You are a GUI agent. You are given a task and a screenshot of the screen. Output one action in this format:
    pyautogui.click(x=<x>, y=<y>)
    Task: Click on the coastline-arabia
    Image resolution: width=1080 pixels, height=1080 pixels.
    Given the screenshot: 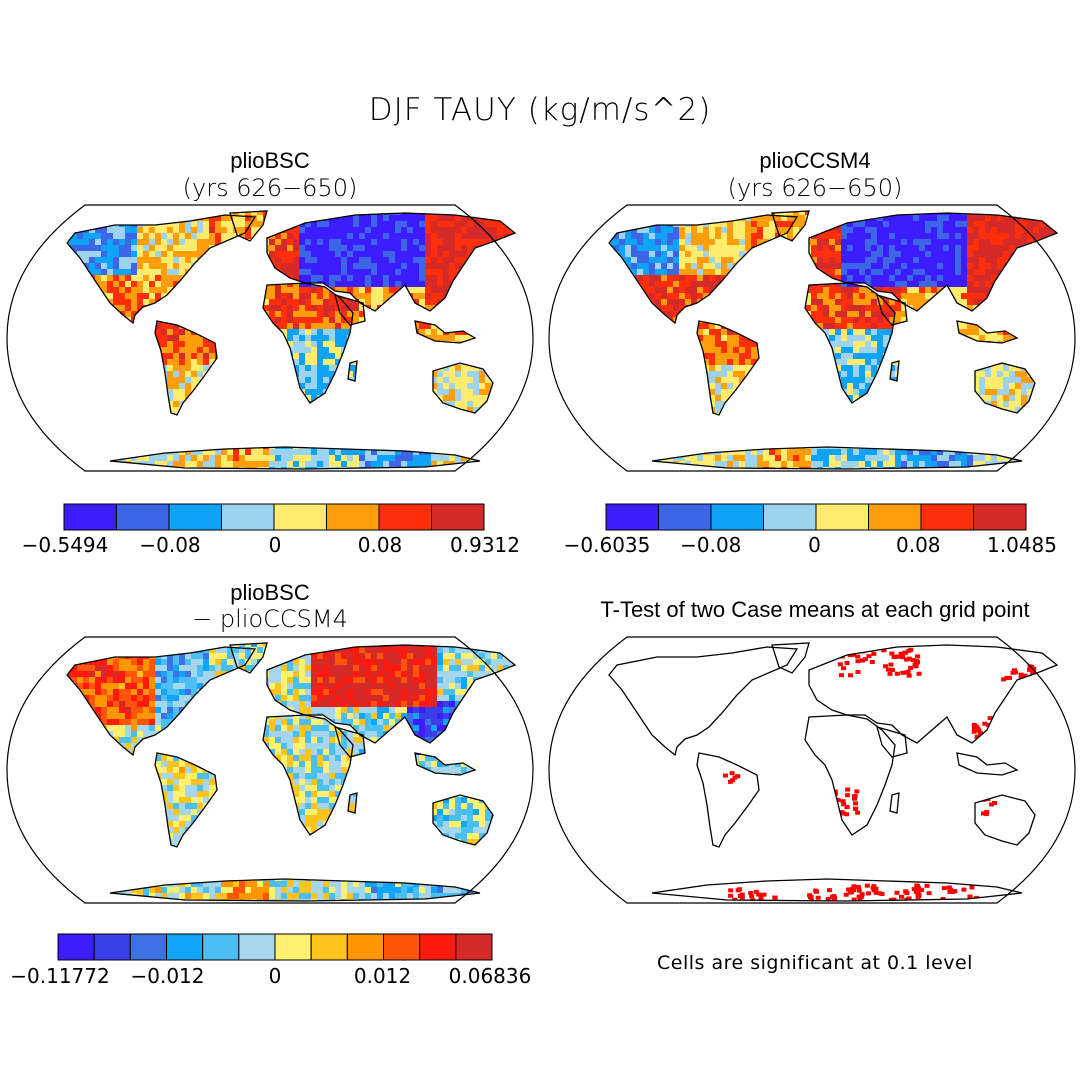 What is the action you would take?
    pyautogui.click(x=350, y=310)
    